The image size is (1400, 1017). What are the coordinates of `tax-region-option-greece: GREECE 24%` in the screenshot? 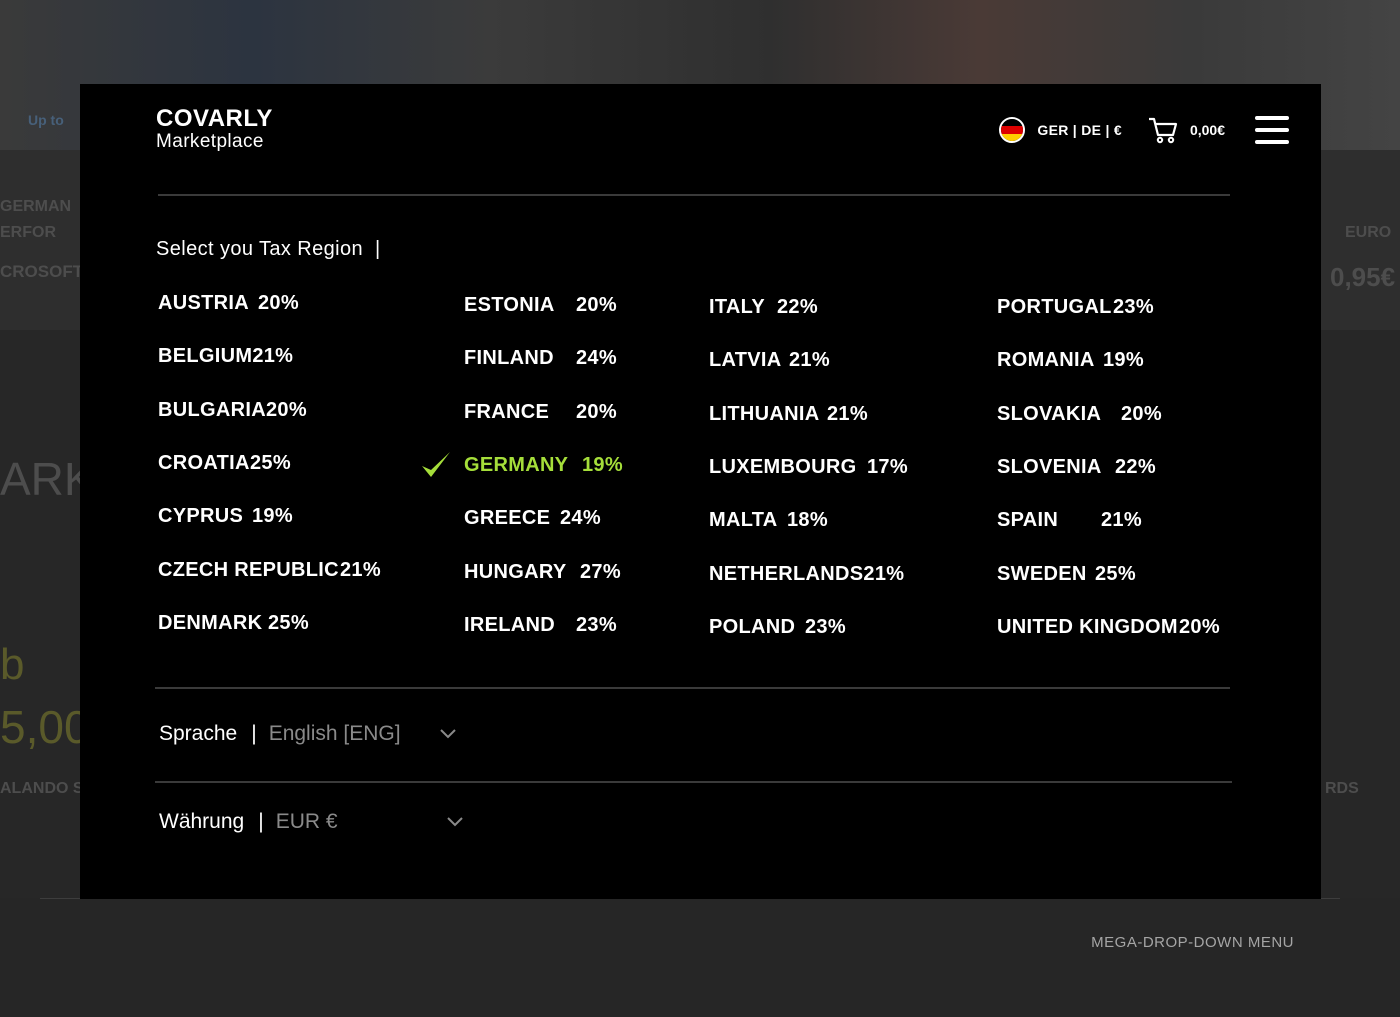 It's located at (532, 518).